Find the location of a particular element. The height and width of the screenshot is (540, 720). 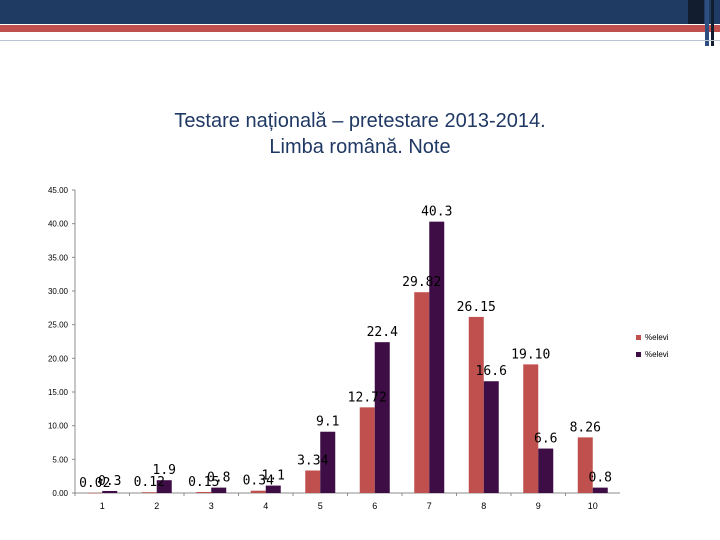

title-line-2: Limba română. Note is located at coordinates (360, 147).